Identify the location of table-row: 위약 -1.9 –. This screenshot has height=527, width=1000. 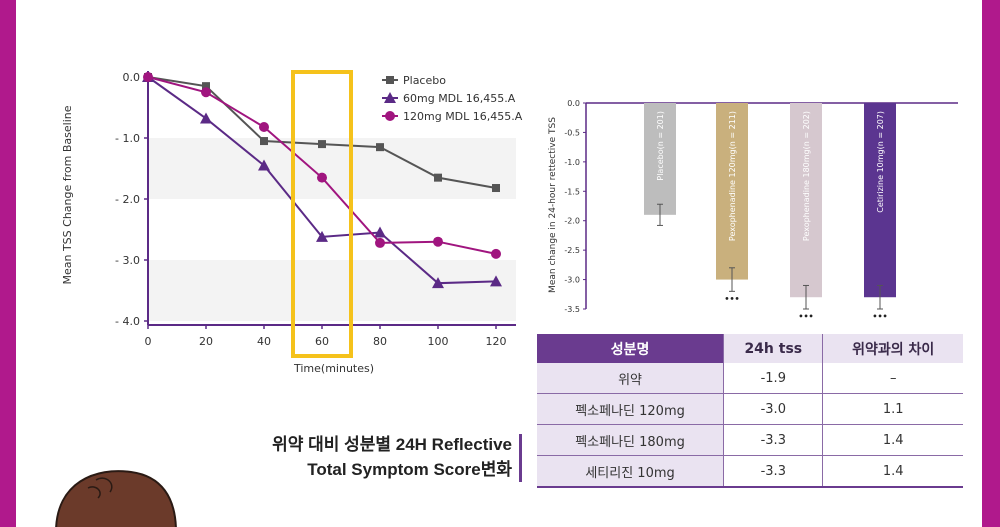
(750, 378).